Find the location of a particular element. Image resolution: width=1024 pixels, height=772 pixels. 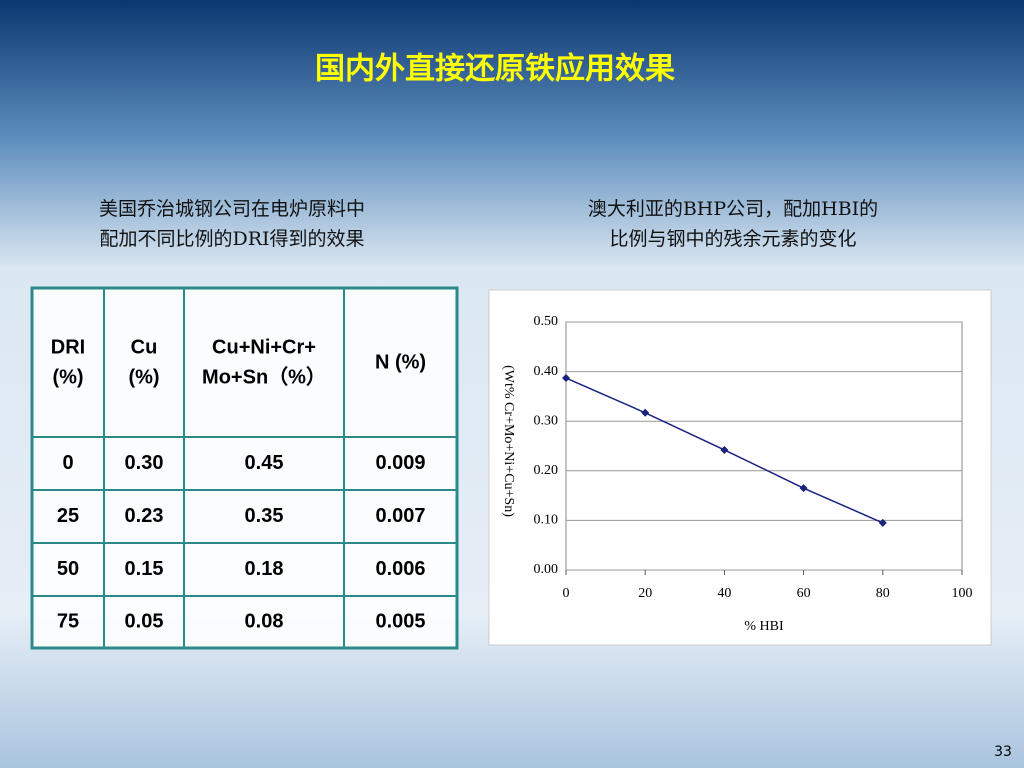

table-cell: 0.35 is located at coordinates (264, 516).